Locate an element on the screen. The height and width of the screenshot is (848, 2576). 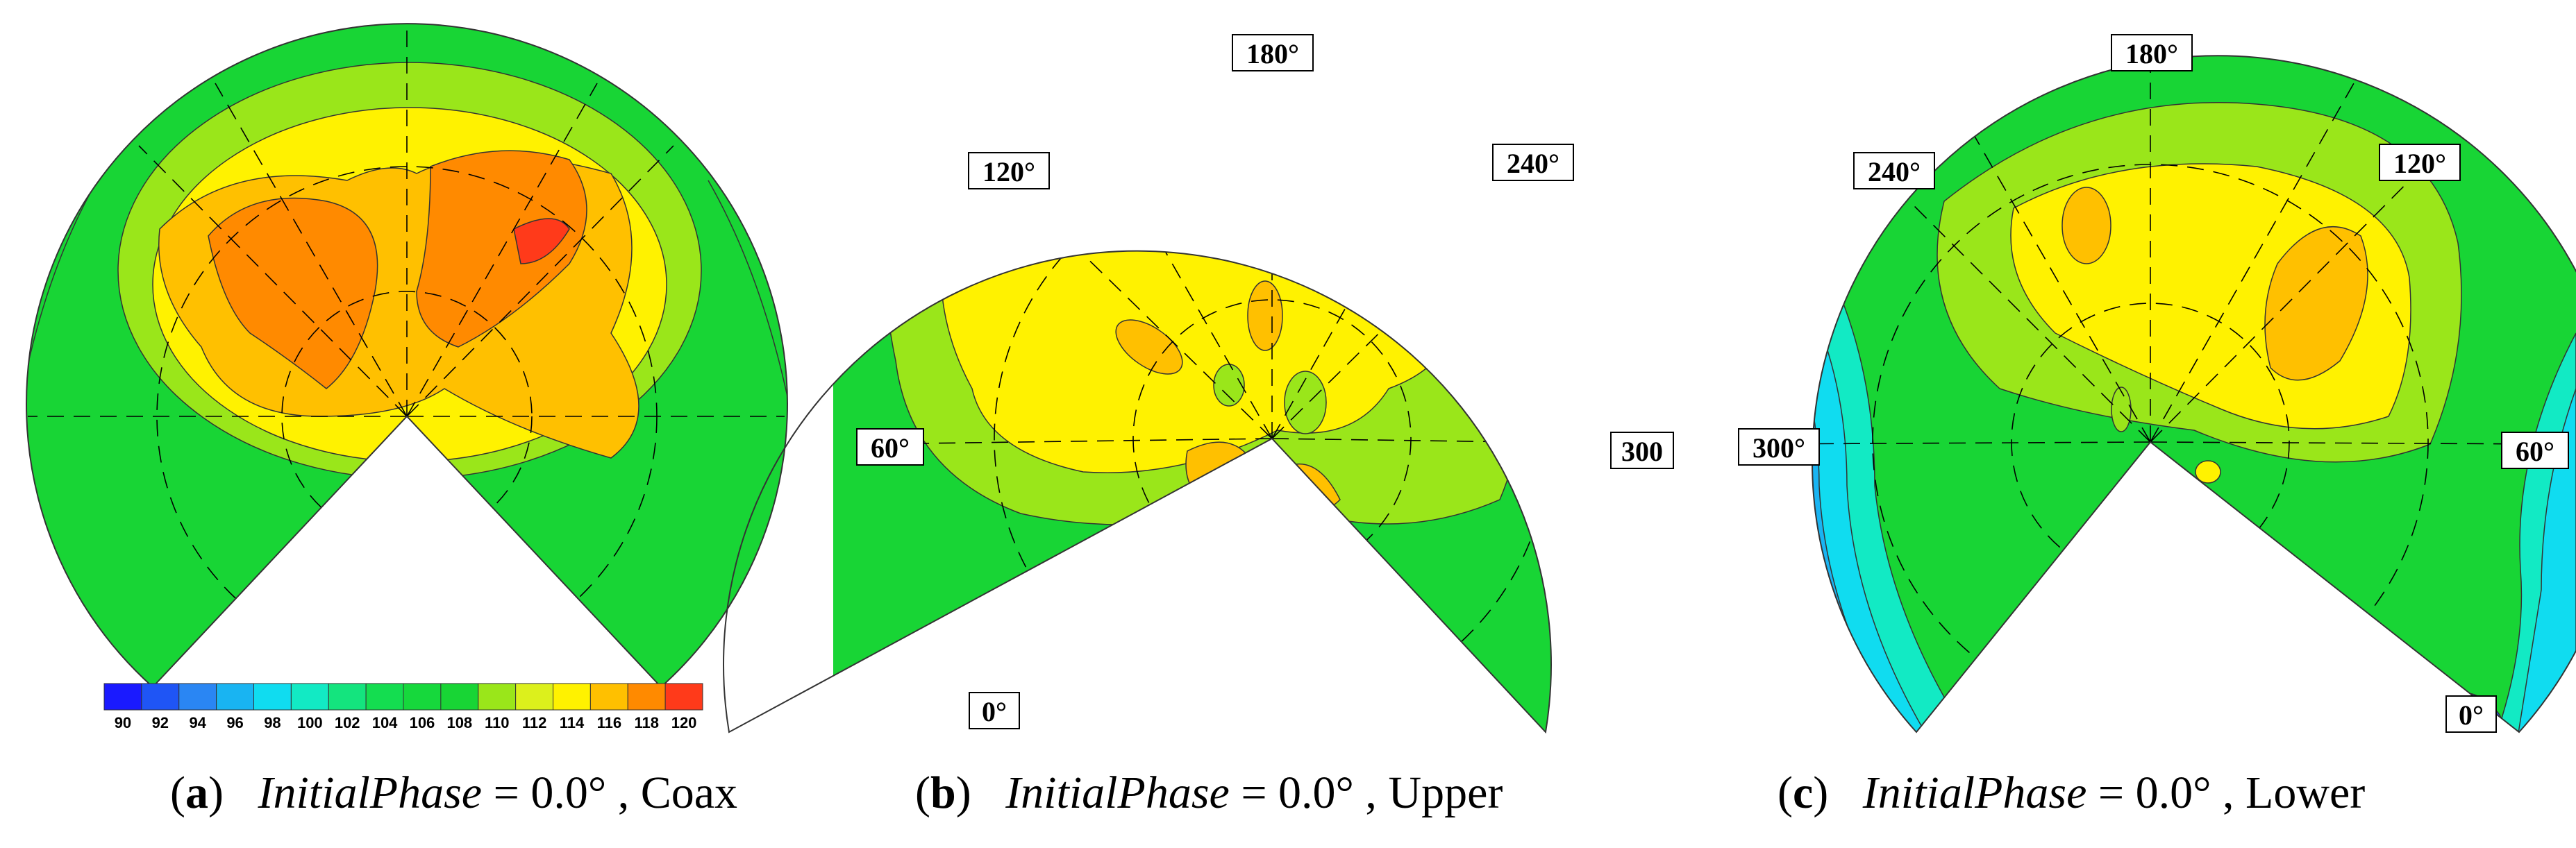
caption-a: (a) InitialPhase = 0.0° , Coax is located at coordinates (454, 793).